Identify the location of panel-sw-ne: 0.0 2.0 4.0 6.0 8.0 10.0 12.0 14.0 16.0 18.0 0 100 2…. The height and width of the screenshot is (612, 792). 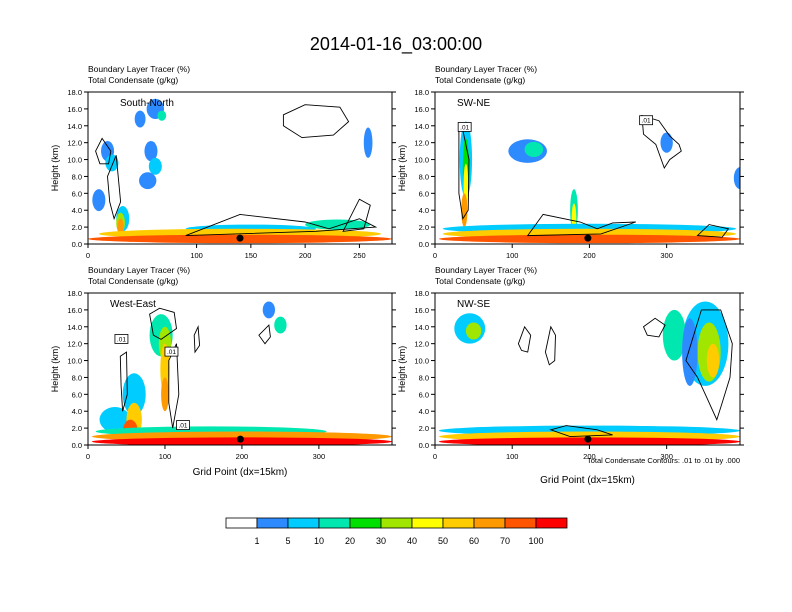
(570, 162).